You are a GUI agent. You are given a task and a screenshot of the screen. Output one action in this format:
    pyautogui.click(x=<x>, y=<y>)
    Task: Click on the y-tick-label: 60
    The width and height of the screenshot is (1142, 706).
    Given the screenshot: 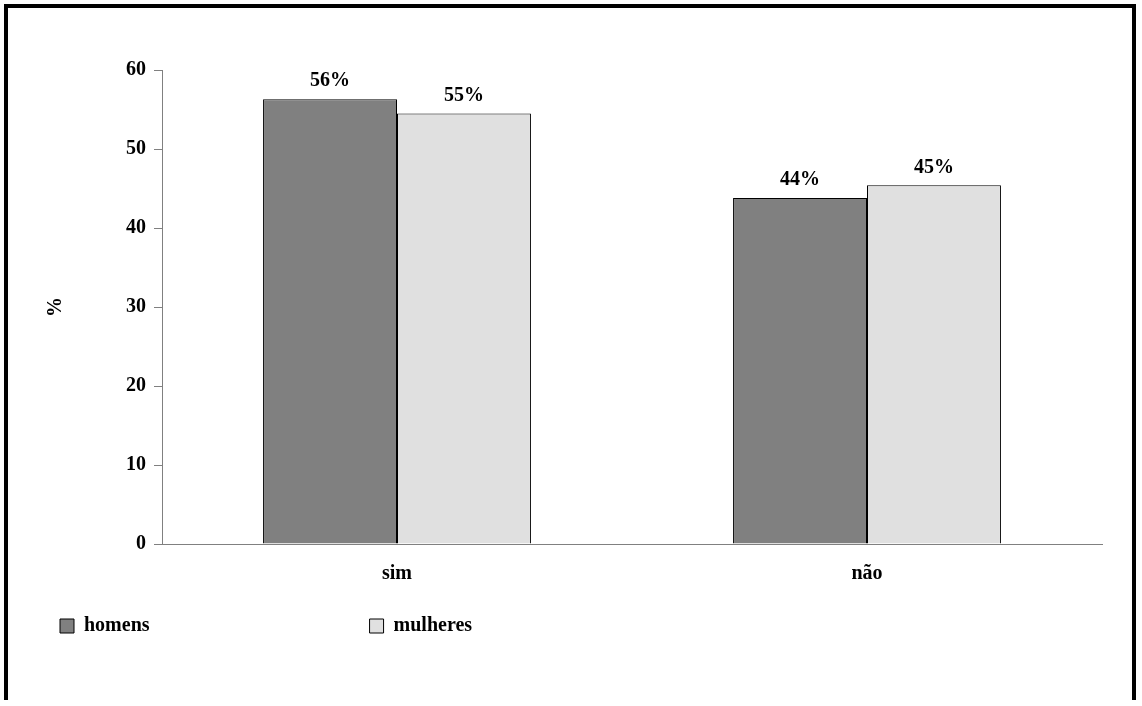 What is the action you would take?
    pyautogui.click(x=136, y=68)
    